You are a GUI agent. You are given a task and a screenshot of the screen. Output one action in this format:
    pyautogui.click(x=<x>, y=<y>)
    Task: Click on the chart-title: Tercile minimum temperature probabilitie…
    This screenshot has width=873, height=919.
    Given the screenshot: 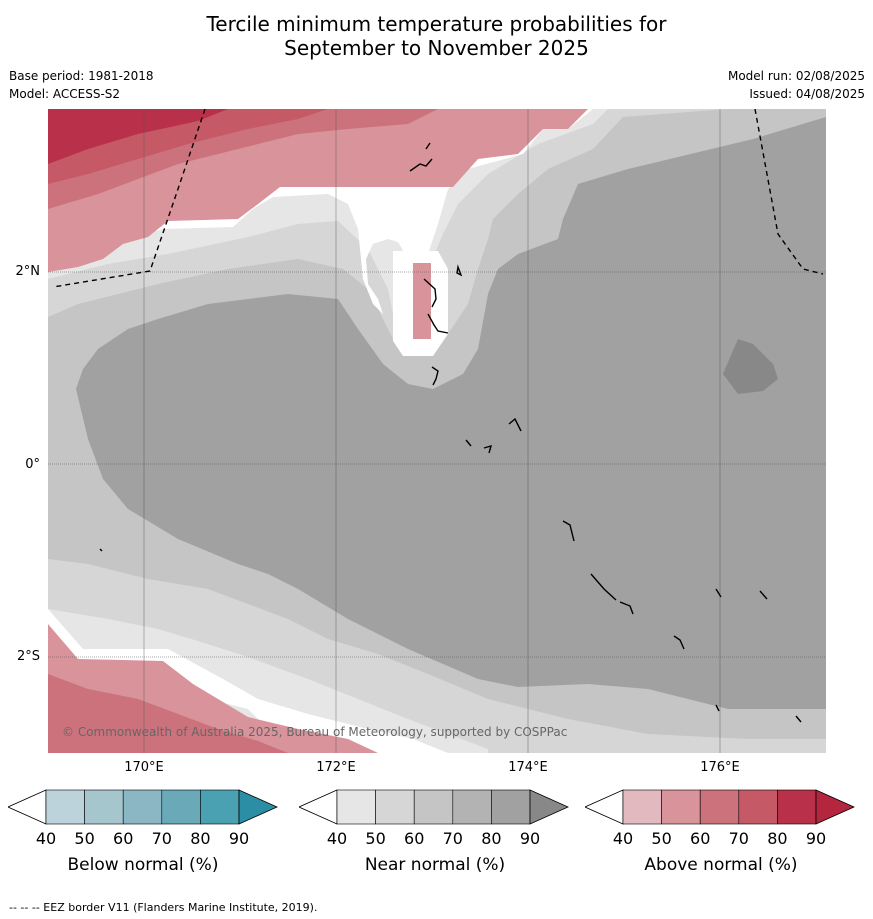 What is the action you would take?
    pyautogui.click(x=436, y=36)
    